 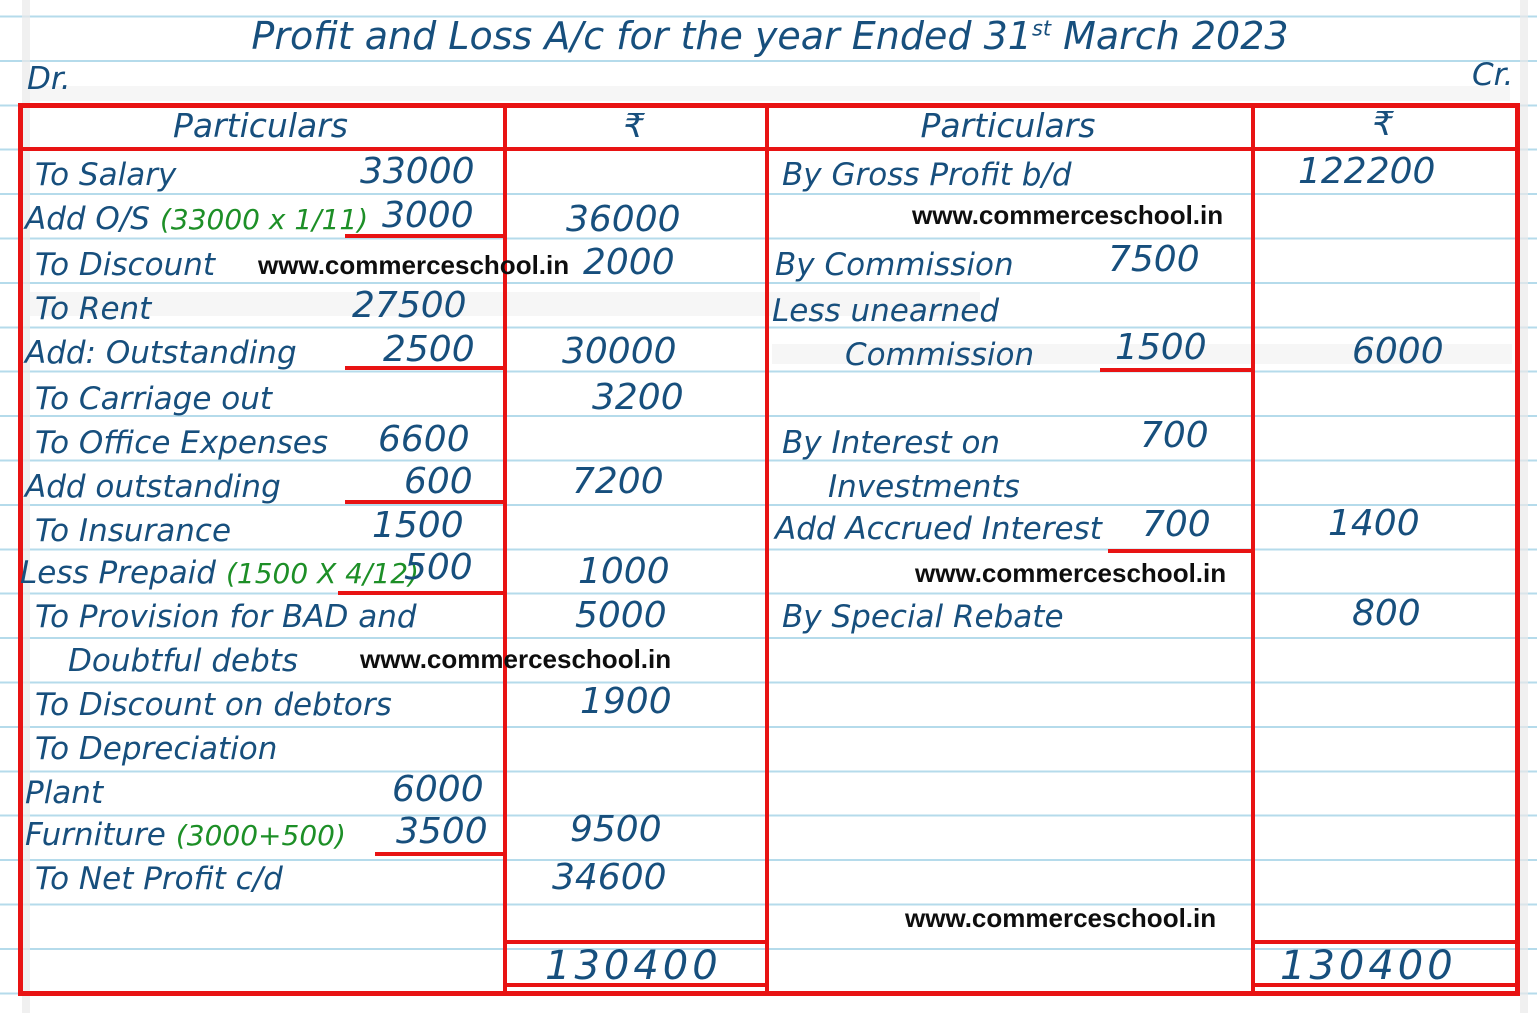 I want to click on debit-outer-amount: 5000, so click(x=621, y=615).